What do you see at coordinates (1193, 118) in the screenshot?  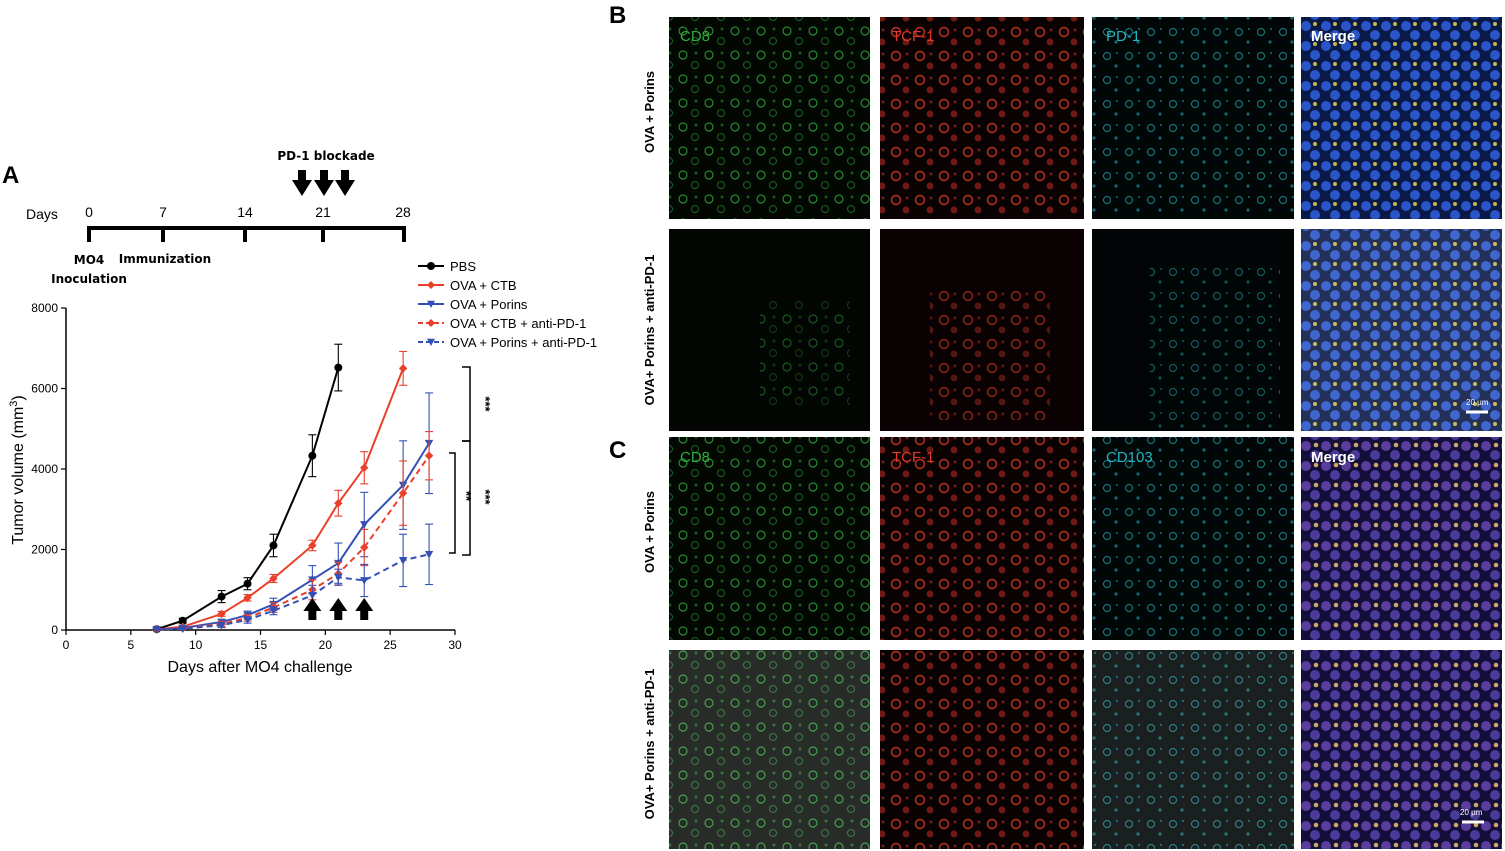 I see `micrograph-pd1` at bounding box center [1193, 118].